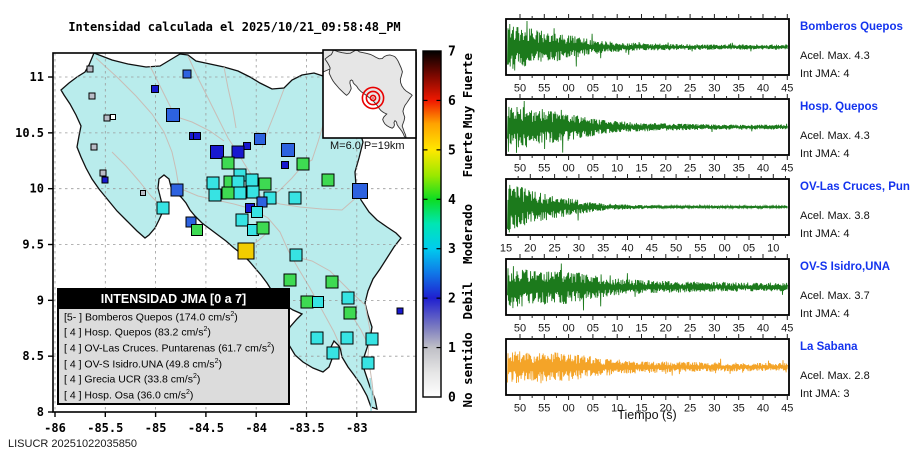  I want to click on waveform-tick-label: 20, so click(666, 329).